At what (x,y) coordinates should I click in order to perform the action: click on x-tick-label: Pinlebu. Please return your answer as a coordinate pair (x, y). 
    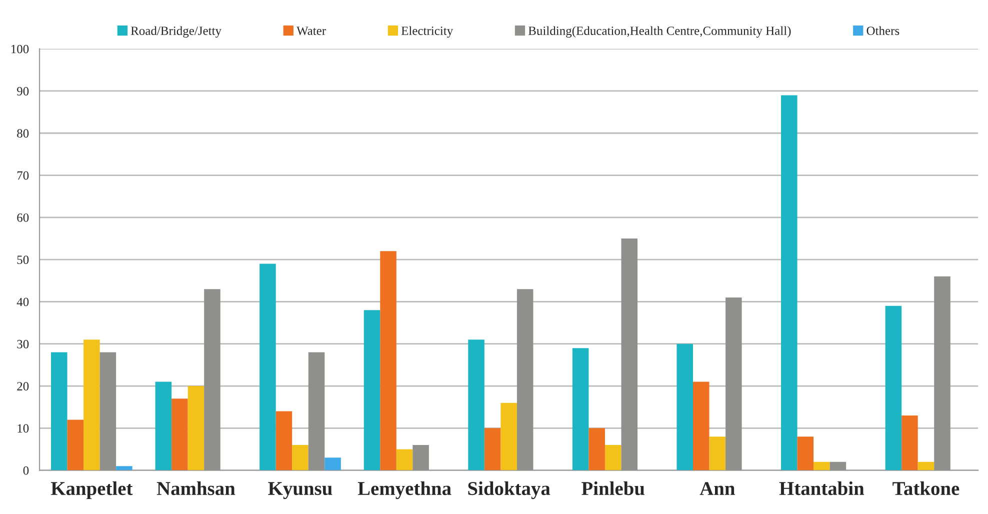
    Looking at the image, I should click on (613, 488).